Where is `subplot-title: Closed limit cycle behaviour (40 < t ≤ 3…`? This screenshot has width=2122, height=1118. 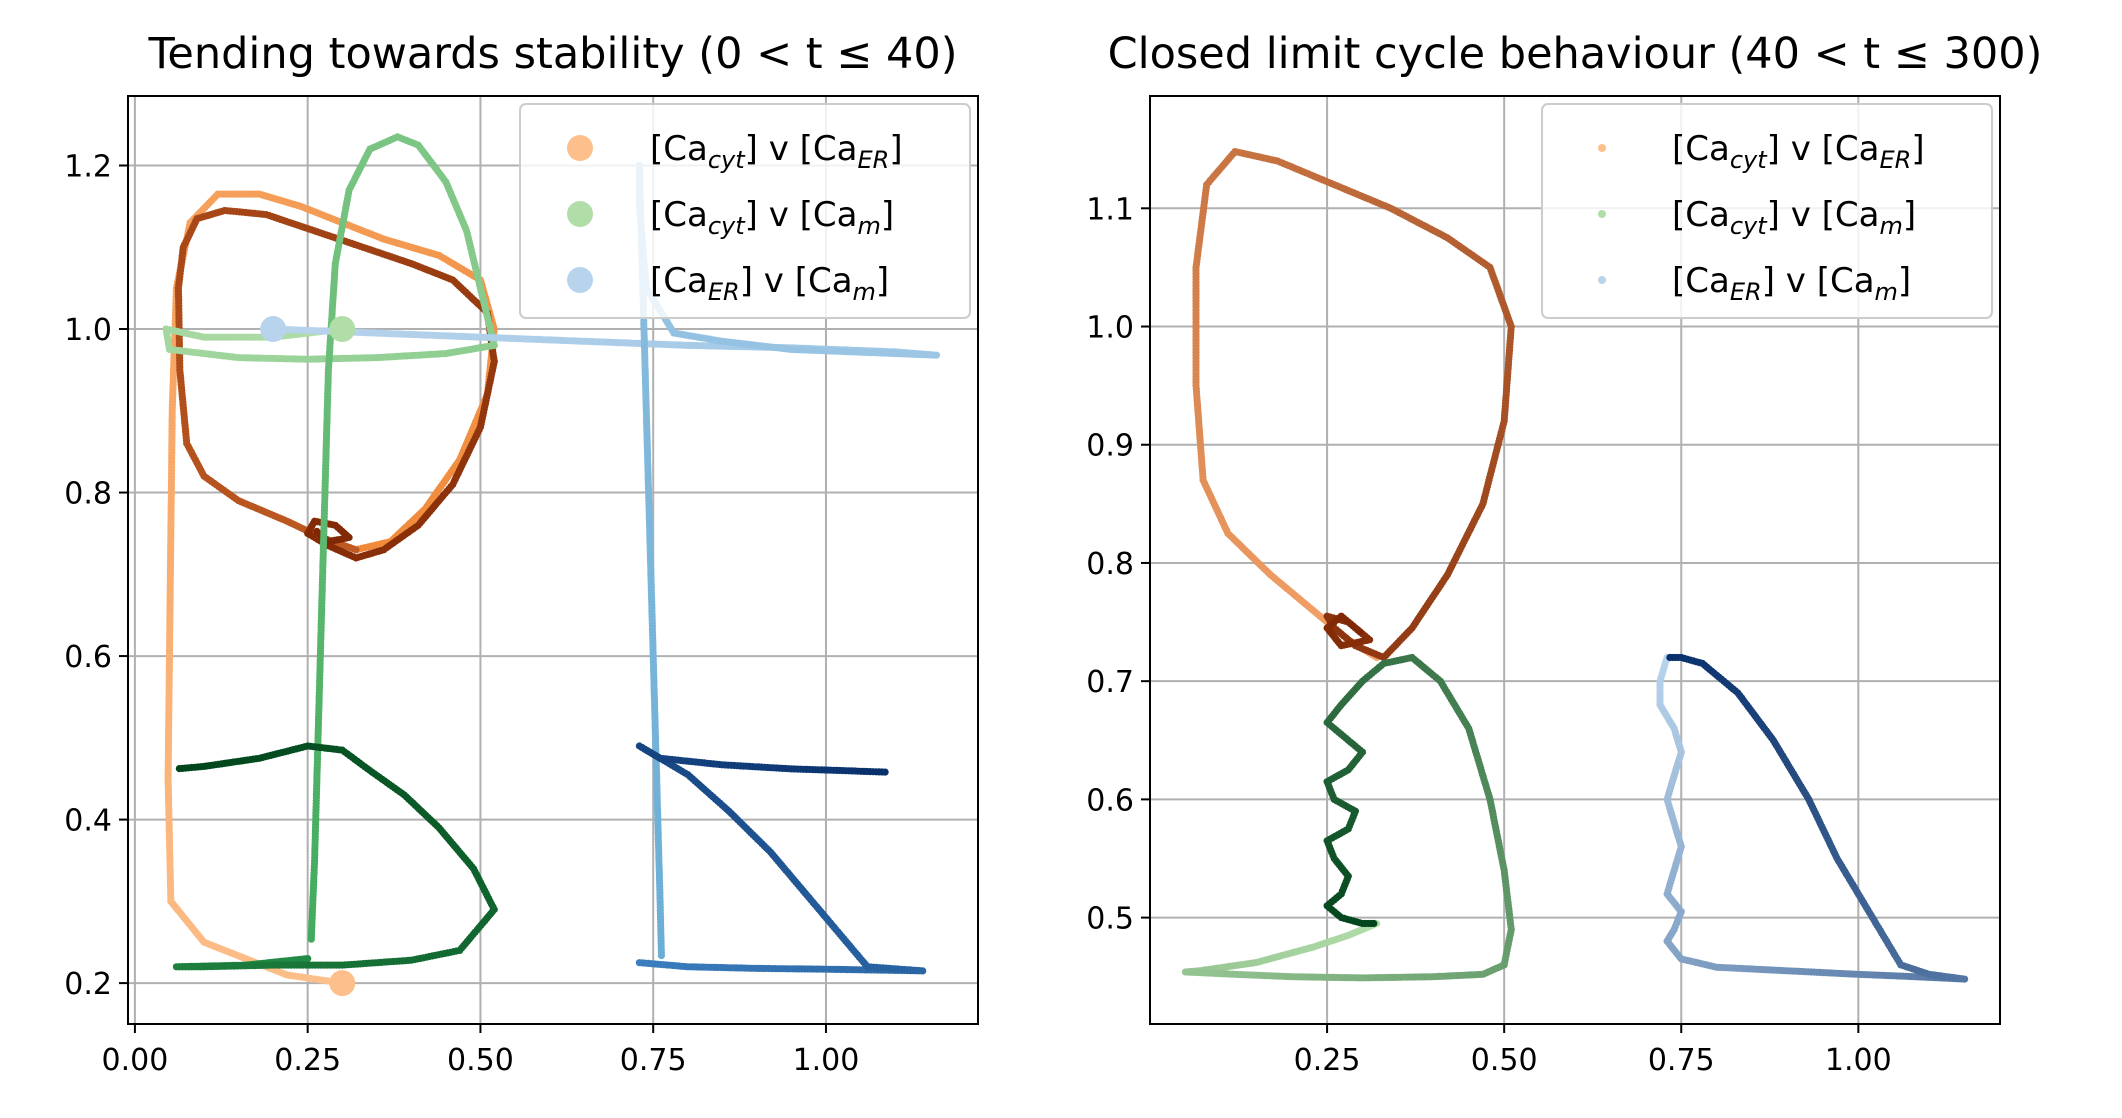 subplot-title: Closed limit cycle behaviour (40 < t ≤ 3… is located at coordinates (1575, 54).